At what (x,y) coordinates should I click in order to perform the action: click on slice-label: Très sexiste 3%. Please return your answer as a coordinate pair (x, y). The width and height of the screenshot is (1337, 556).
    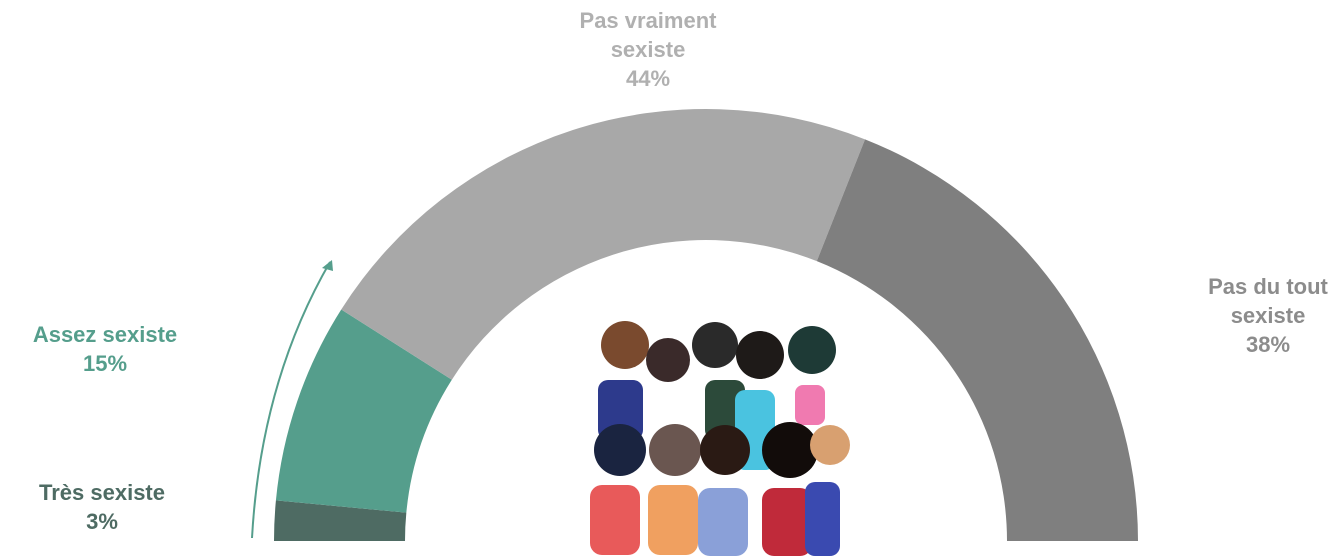
    Looking at the image, I should click on (102, 507).